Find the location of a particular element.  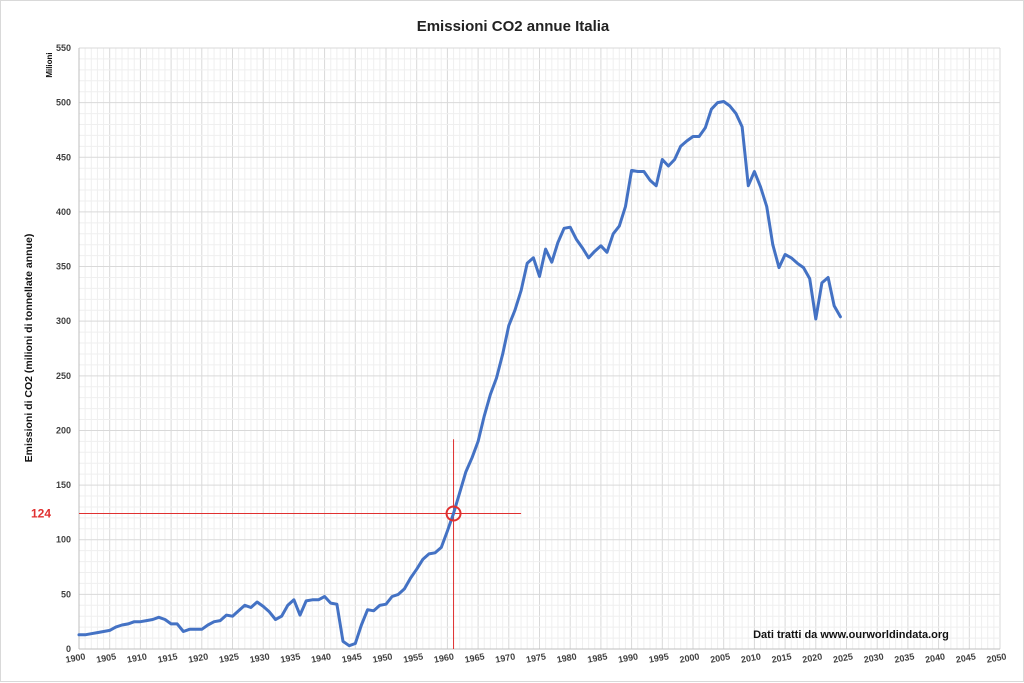

y-tick-label: 0 is located at coordinates (68, 649).